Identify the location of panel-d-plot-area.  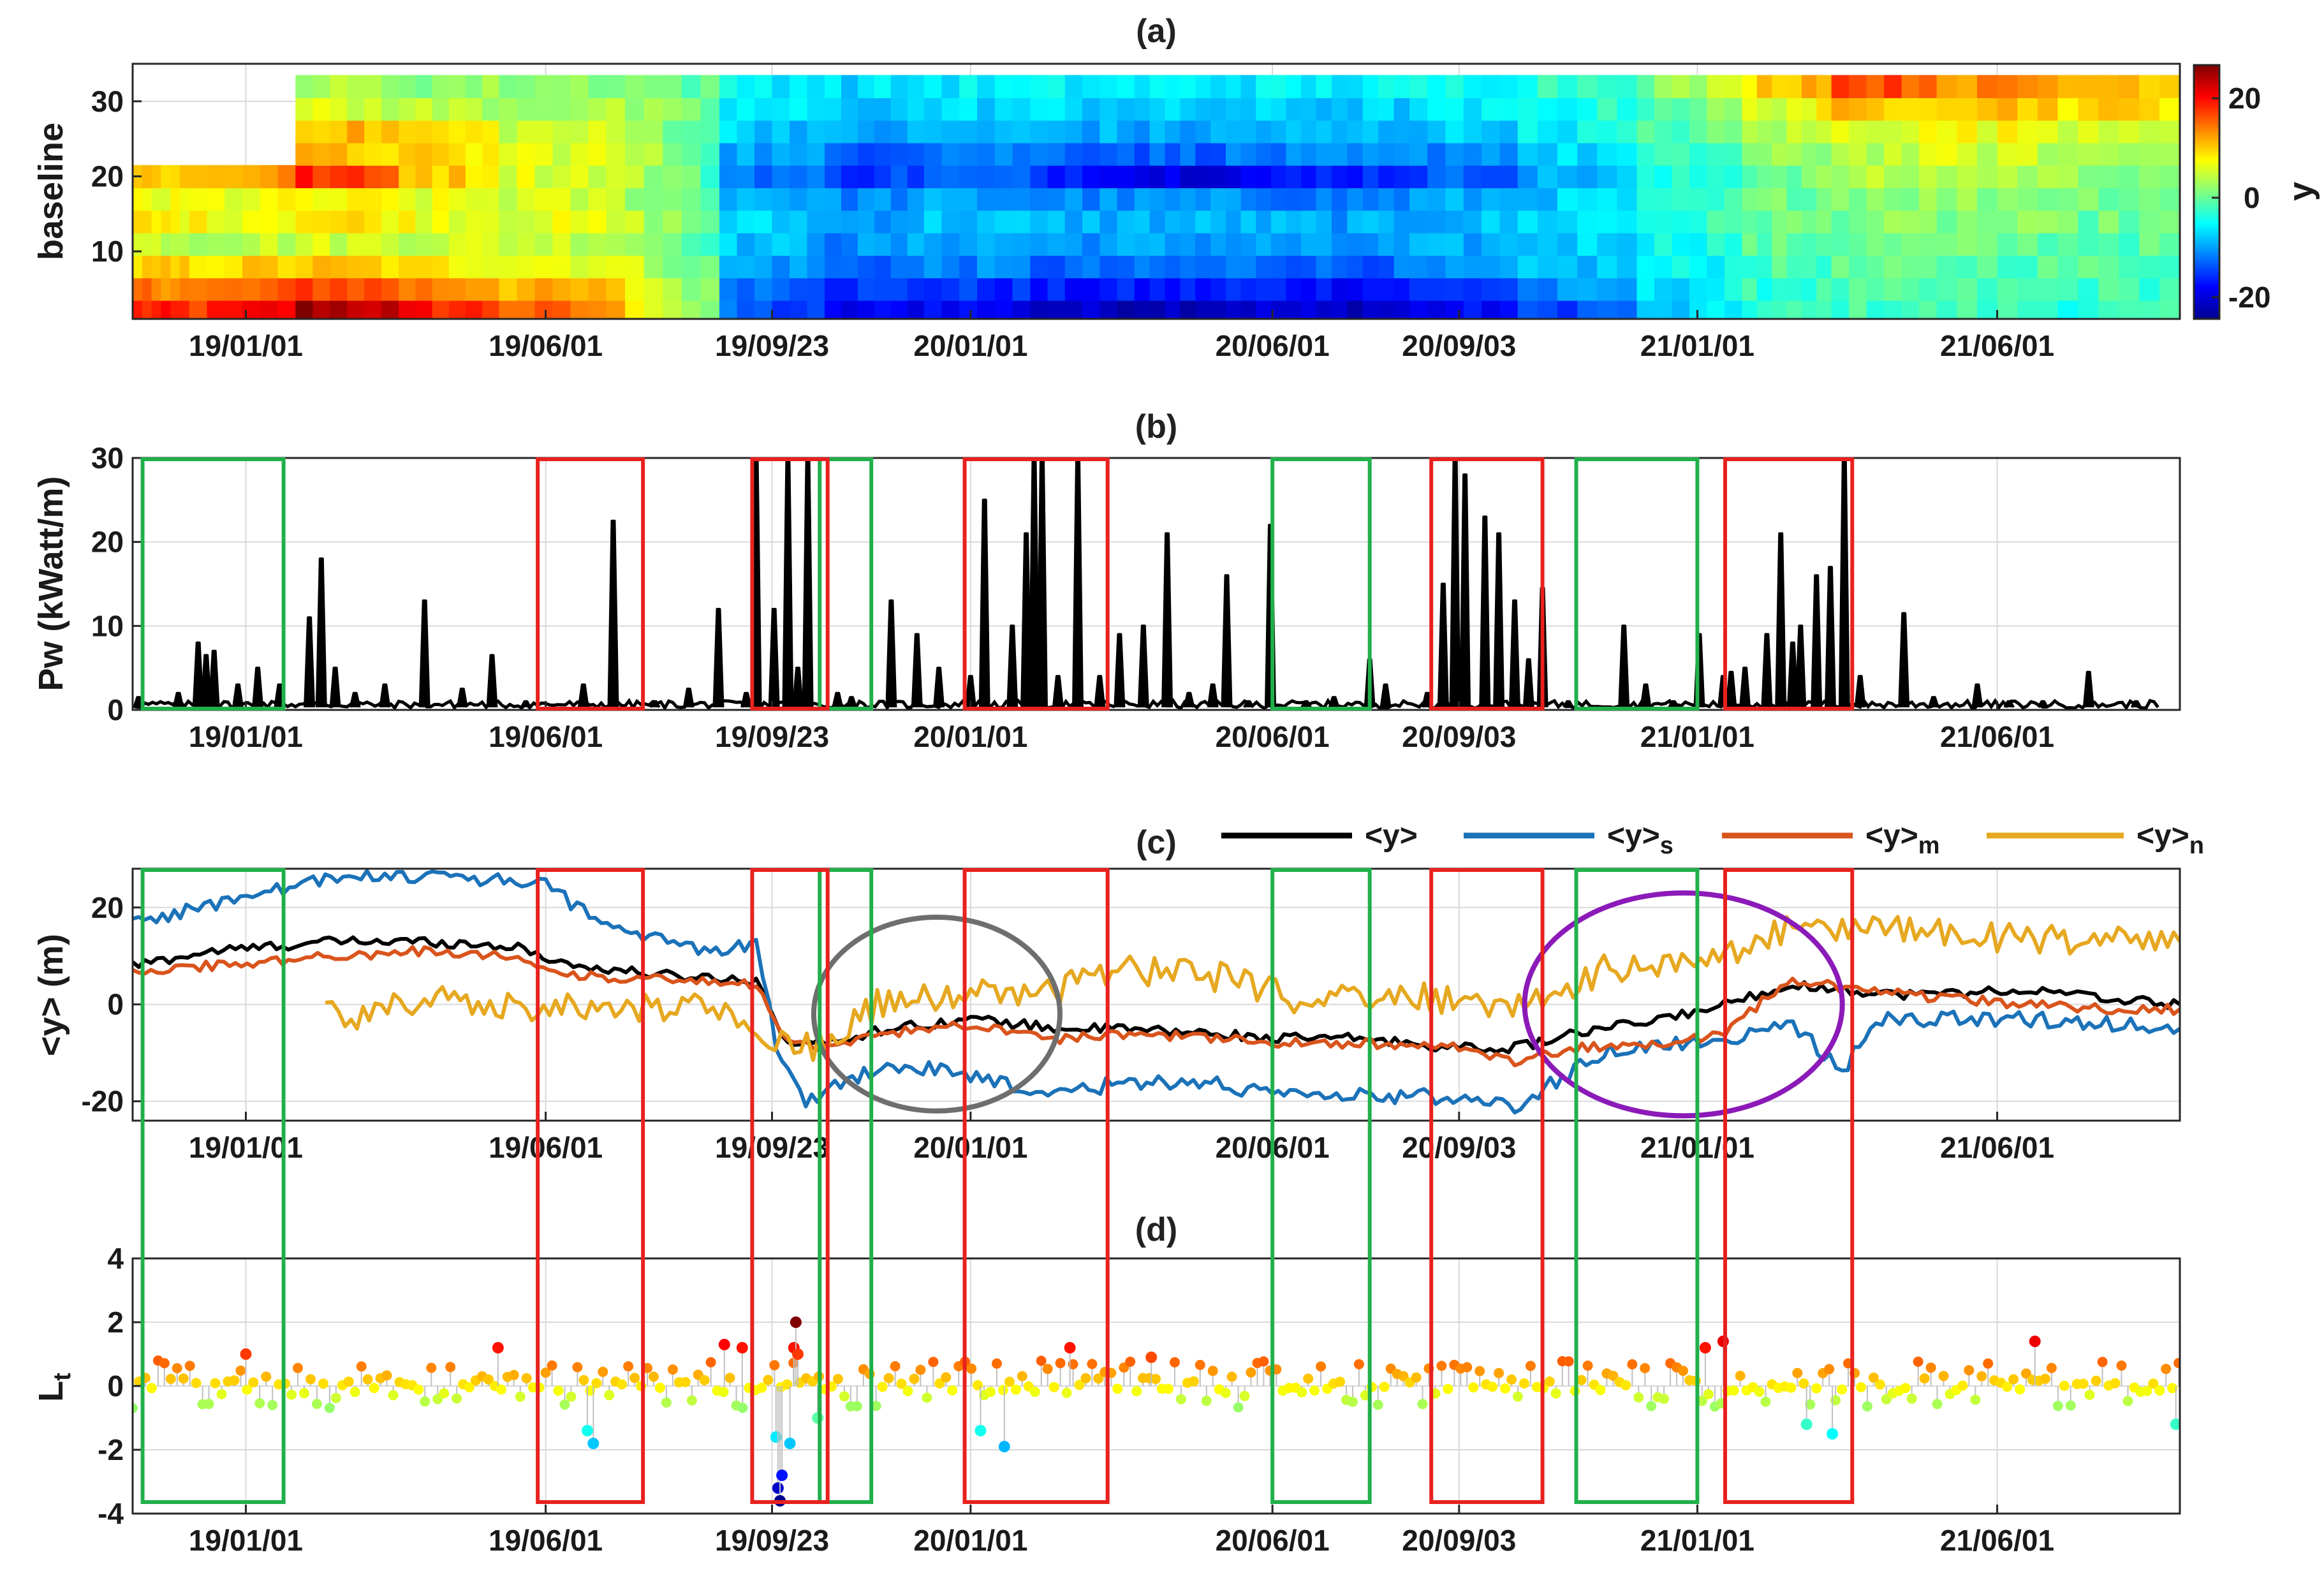
(1156, 1411).